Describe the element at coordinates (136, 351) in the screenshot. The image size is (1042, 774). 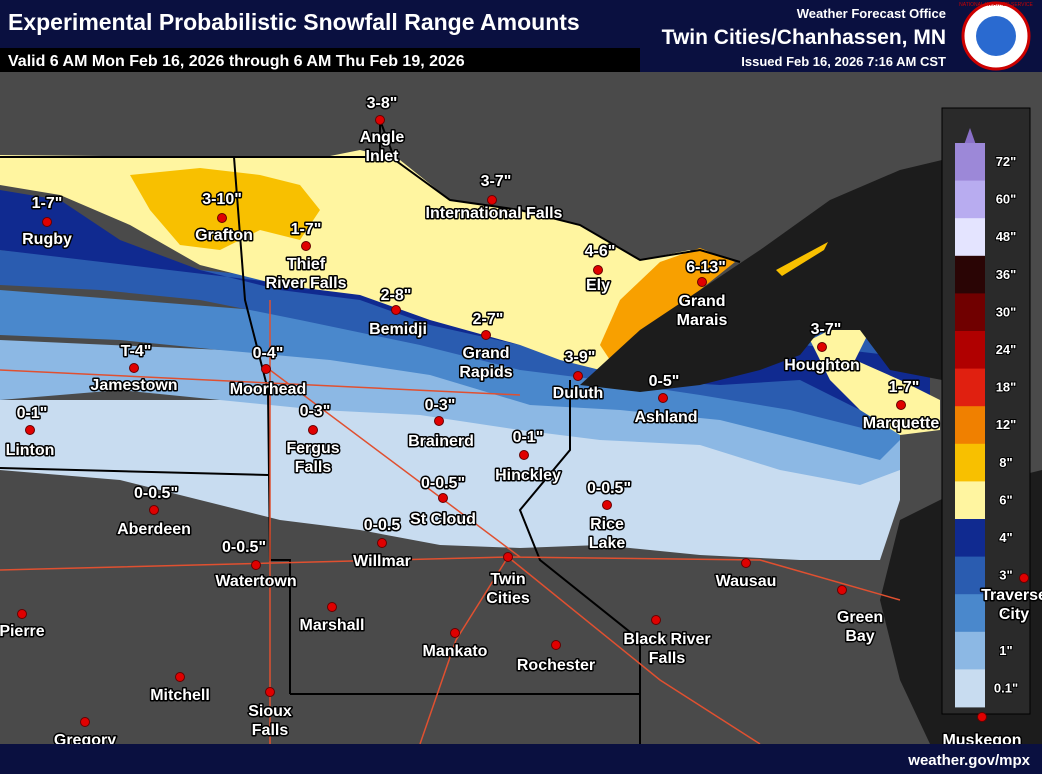
I see `city-amount: T-4"` at that location.